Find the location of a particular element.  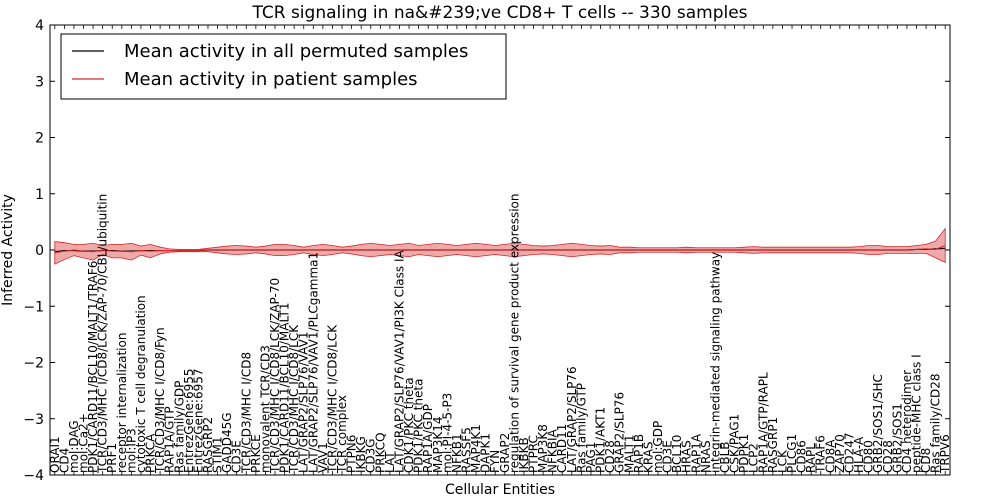

category-label: LAT/GRAP2/SLP76/VAV1/PI3K Class IA is located at coordinates (399, 361).